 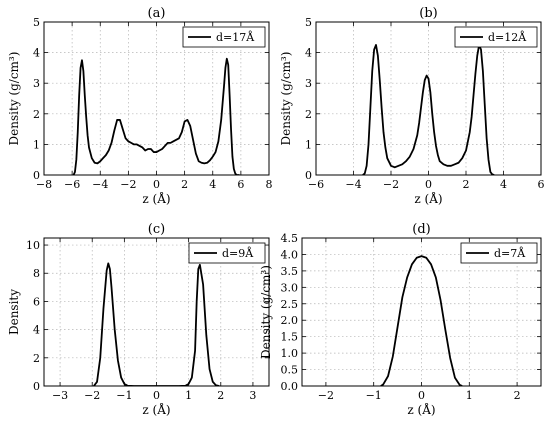 I want to click on y-tick-label: 1.5, so click(x=290, y=337).